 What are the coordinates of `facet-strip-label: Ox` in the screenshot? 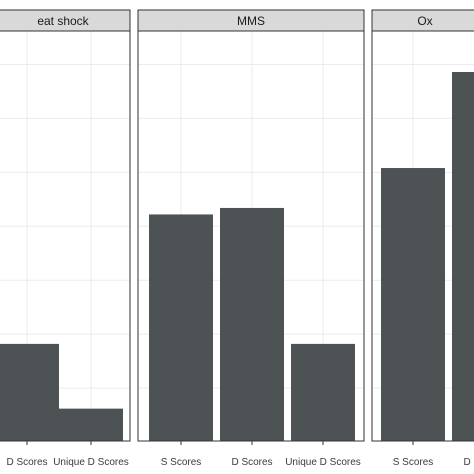 It's located at (424, 21).